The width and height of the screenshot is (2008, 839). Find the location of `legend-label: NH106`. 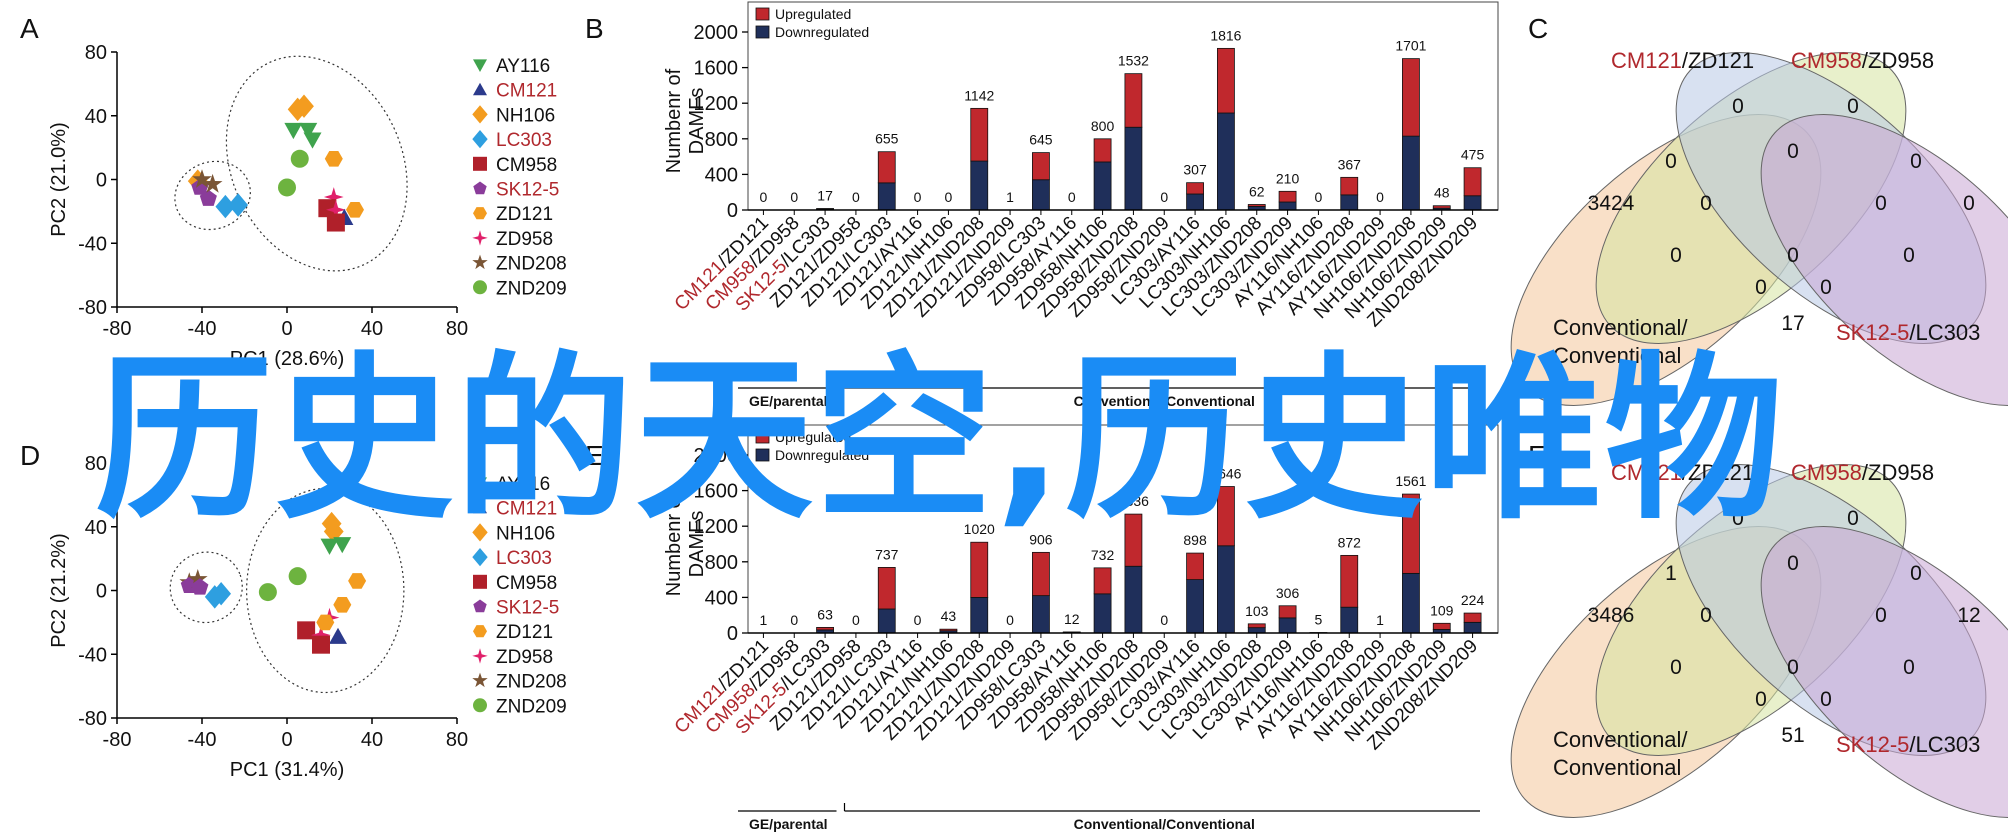

legend-label: NH106 is located at coordinates (525, 115).